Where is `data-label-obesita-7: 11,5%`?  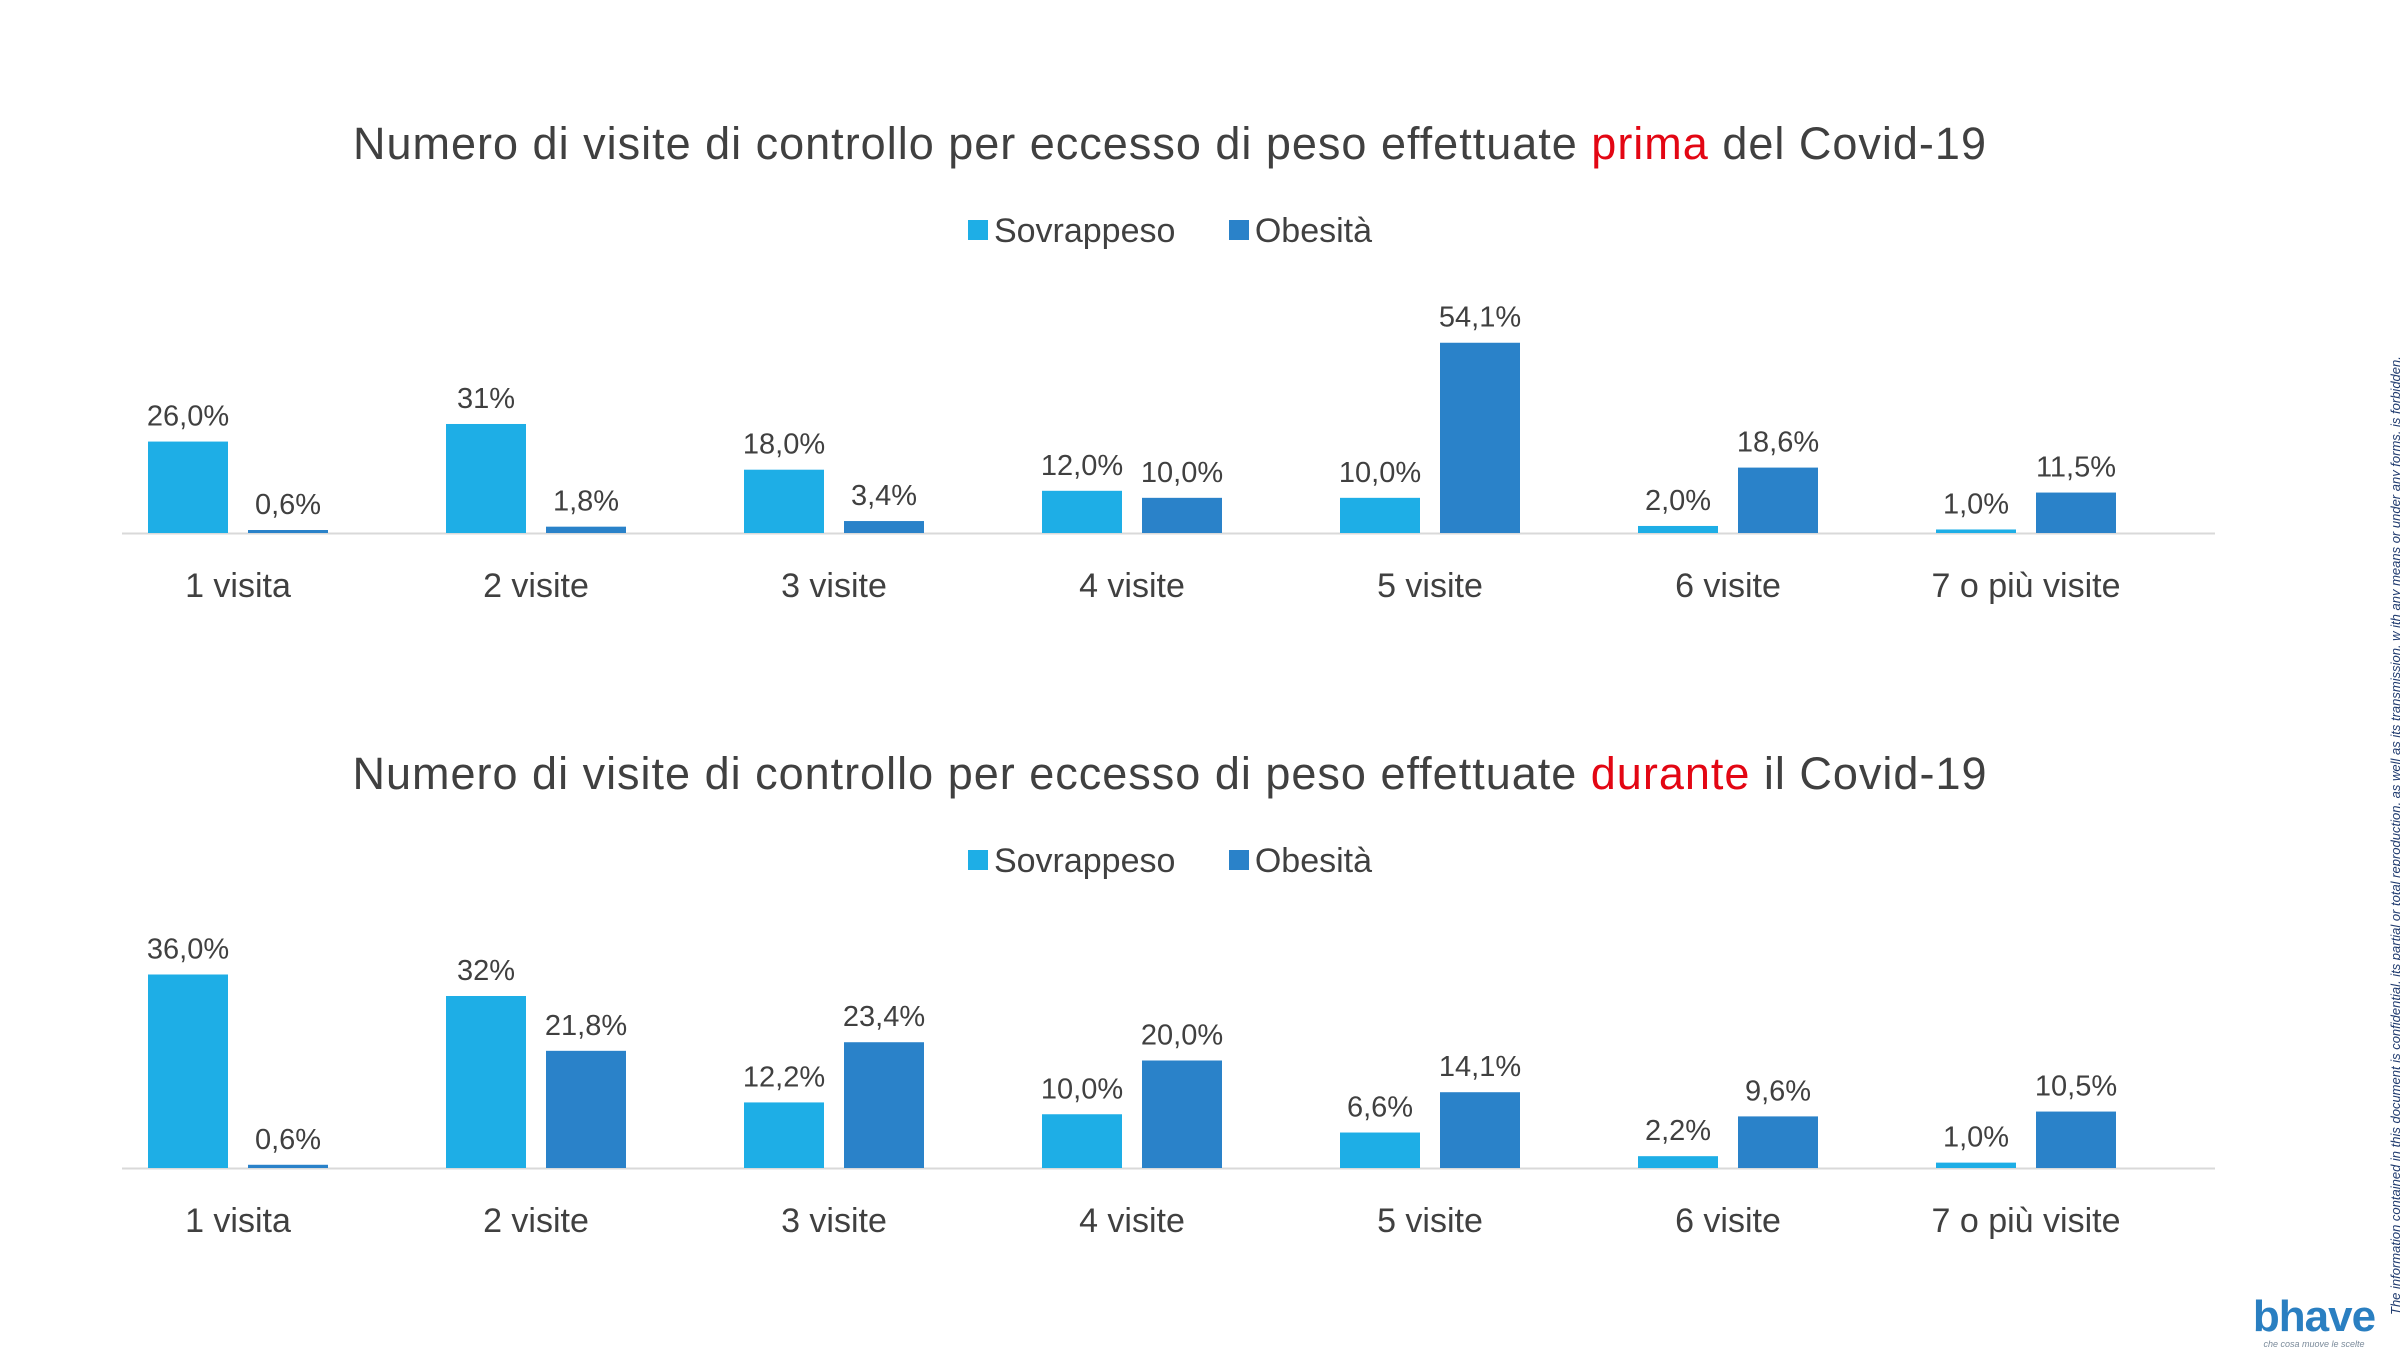 data-label-obesita-7: 11,5% is located at coordinates (2076, 468).